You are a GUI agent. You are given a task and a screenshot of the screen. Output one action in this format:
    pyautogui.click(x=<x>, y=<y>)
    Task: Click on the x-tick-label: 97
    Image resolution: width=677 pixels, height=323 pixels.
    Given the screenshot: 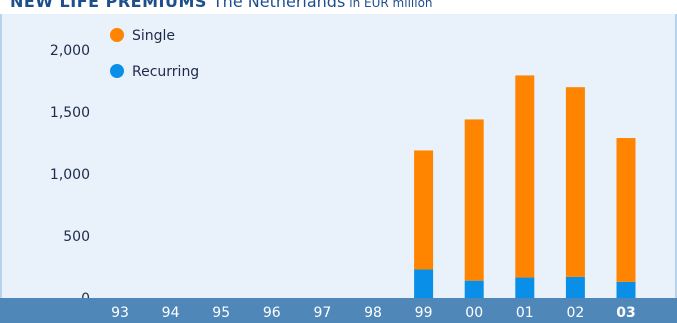 What is the action you would take?
    pyautogui.click(x=322, y=313)
    